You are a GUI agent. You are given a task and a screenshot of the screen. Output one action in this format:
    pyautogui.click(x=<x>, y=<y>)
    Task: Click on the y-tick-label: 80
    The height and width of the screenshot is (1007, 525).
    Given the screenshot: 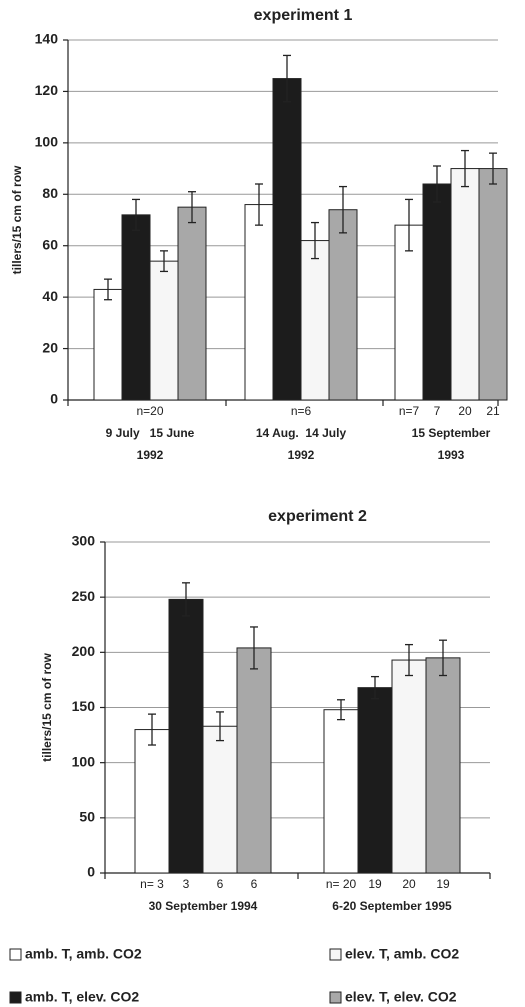 What is the action you would take?
    pyautogui.click(x=50, y=193)
    